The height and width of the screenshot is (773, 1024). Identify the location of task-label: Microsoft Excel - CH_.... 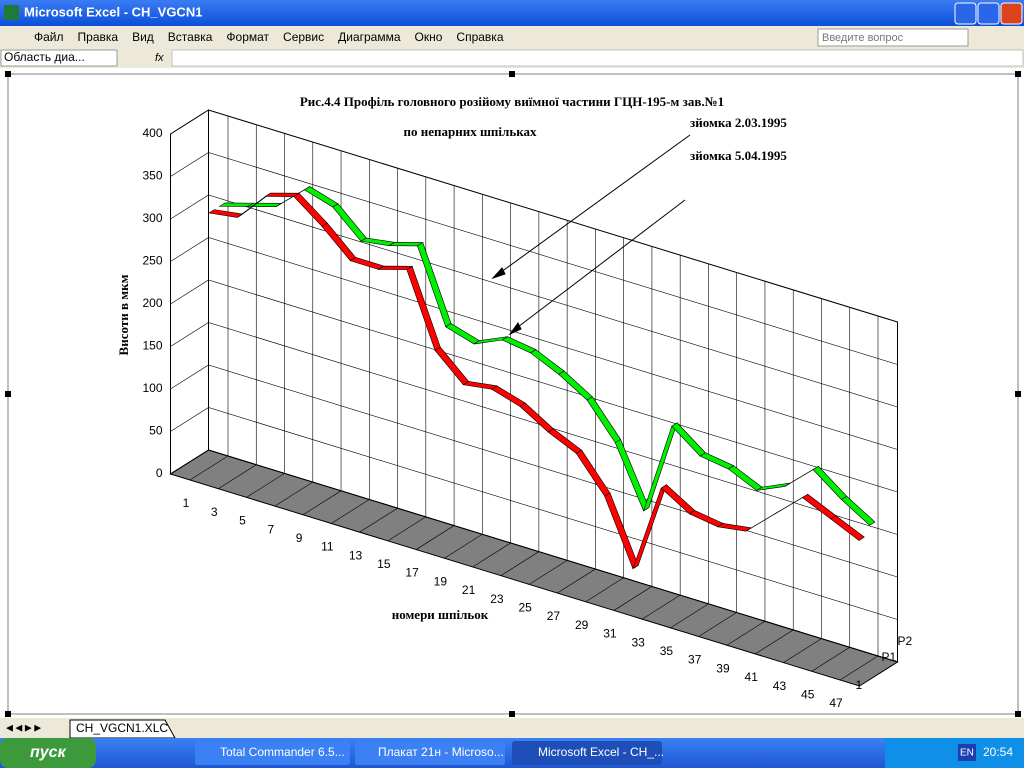
(601, 752).